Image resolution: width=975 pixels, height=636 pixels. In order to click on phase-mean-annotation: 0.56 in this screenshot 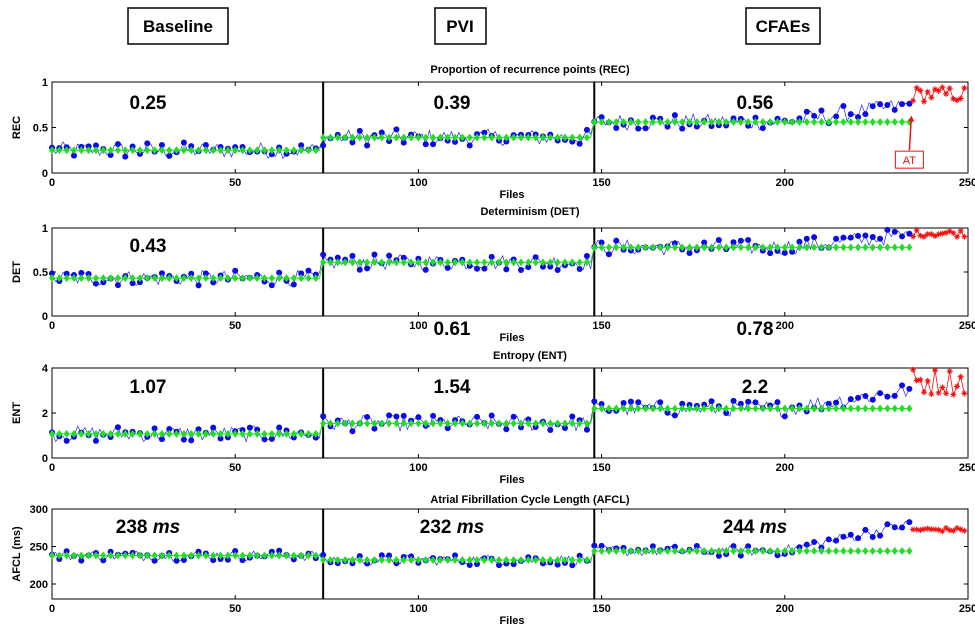, I will do `click(755, 103)`.